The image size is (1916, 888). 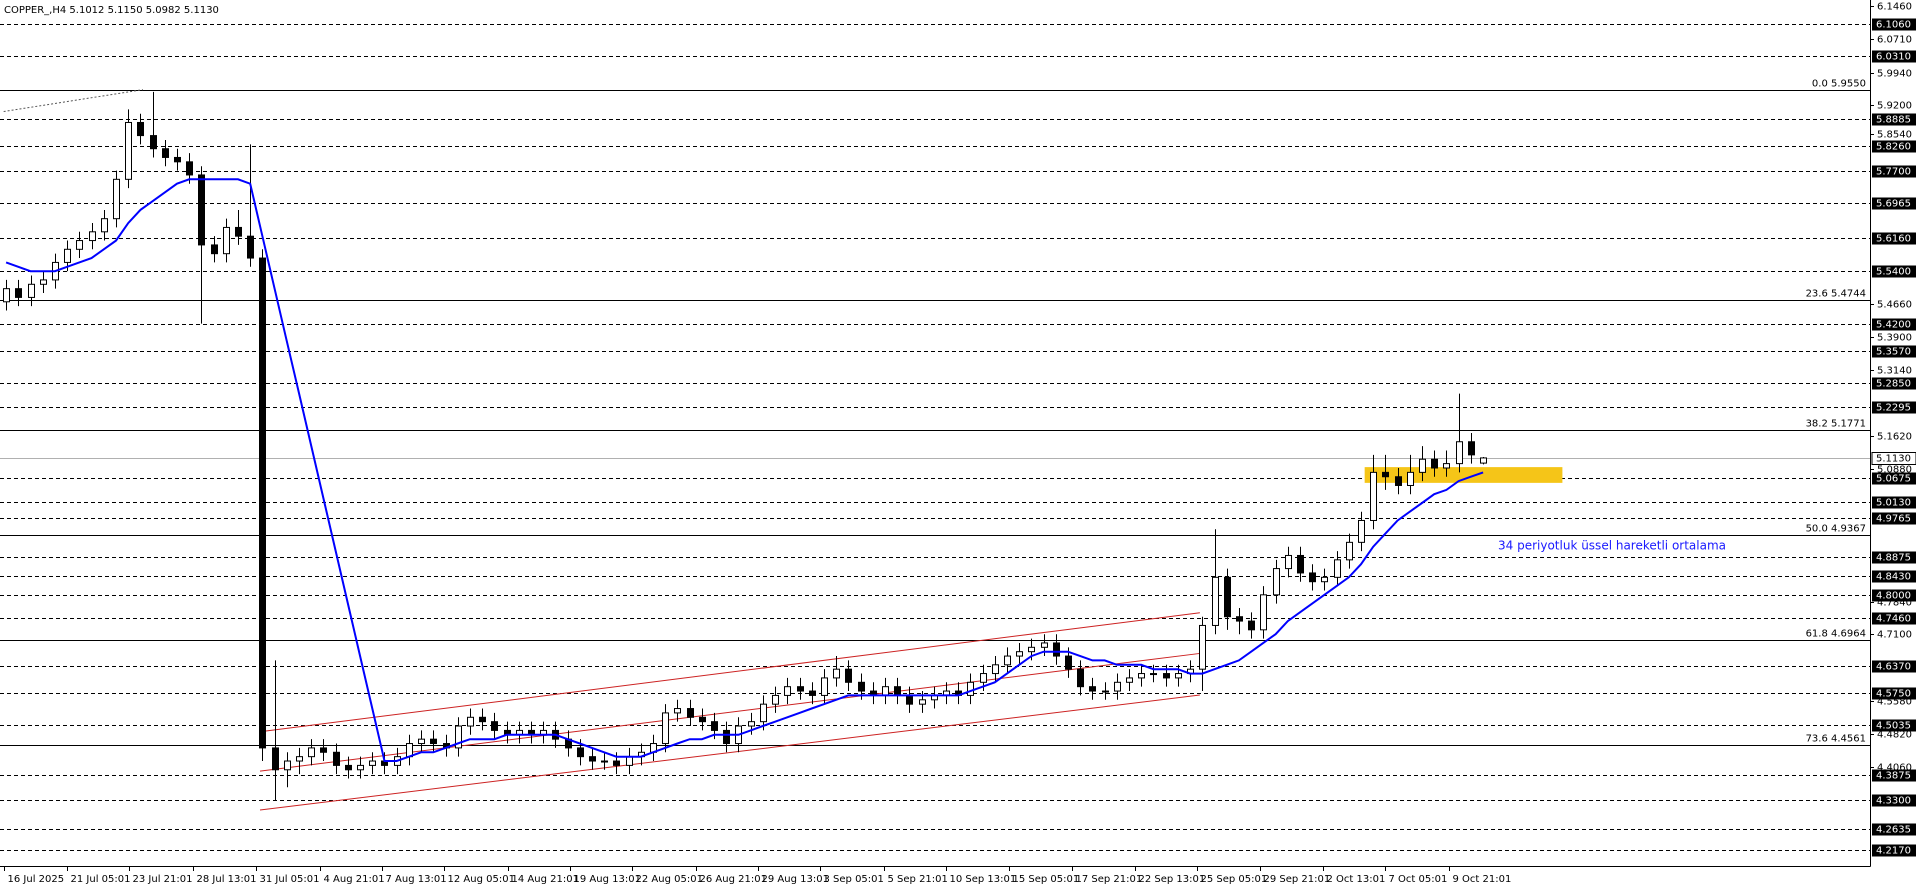 What do you see at coordinates (983, 879) in the screenshot?
I see `x-tick-label: 10 Sep 13:01` at bounding box center [983, 879].